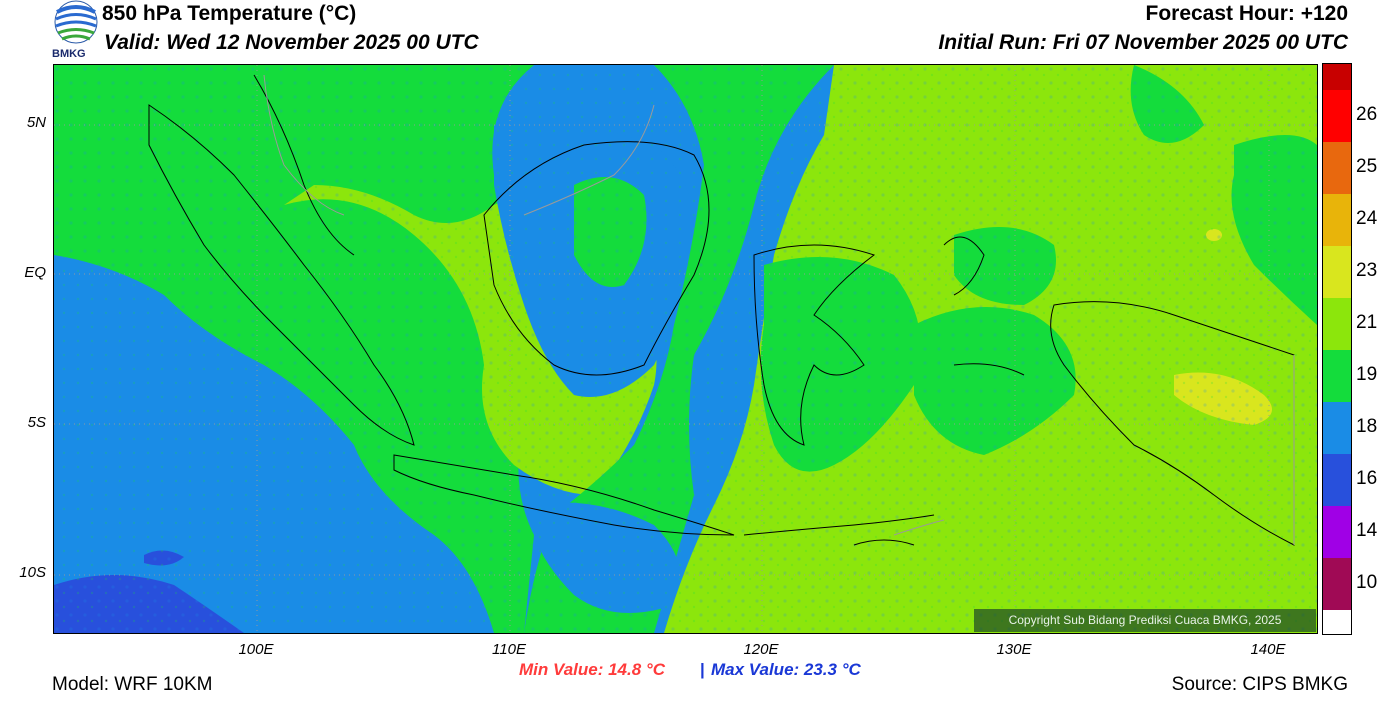 This screenshot has width=1400, height=709. Describe the element at coordinates (589, 160) in the screenshot. I see `border-borneo` at that location.